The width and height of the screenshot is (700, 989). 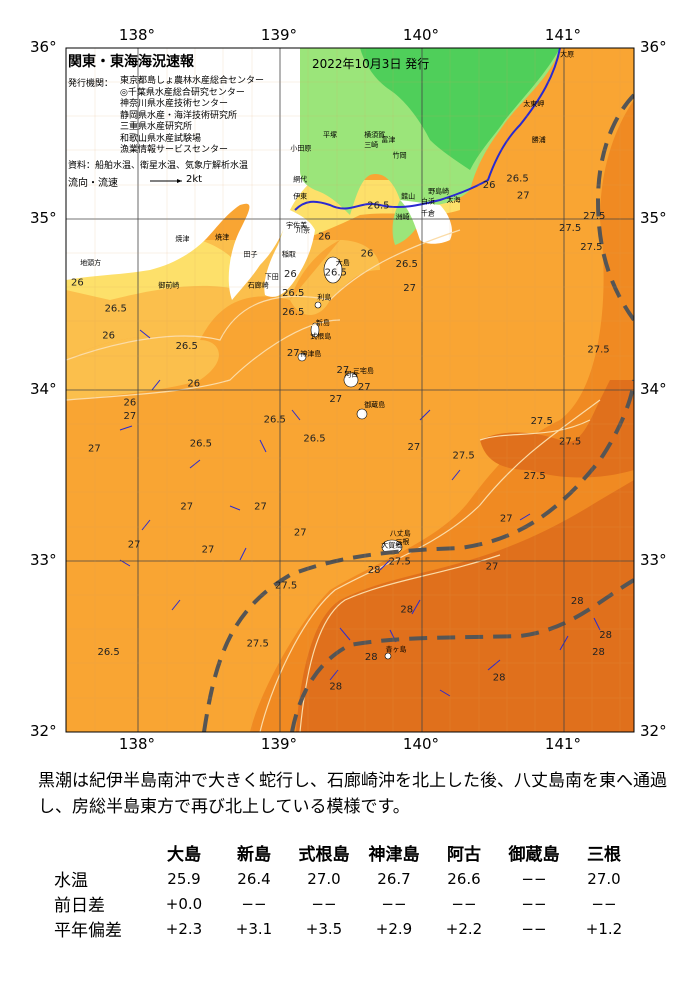 What do you see at coordinates (192, 81) in the screenshot?
I see `issuer-item: 東京都島しょ農林水産総合センター` at bounding box center [192, 81].